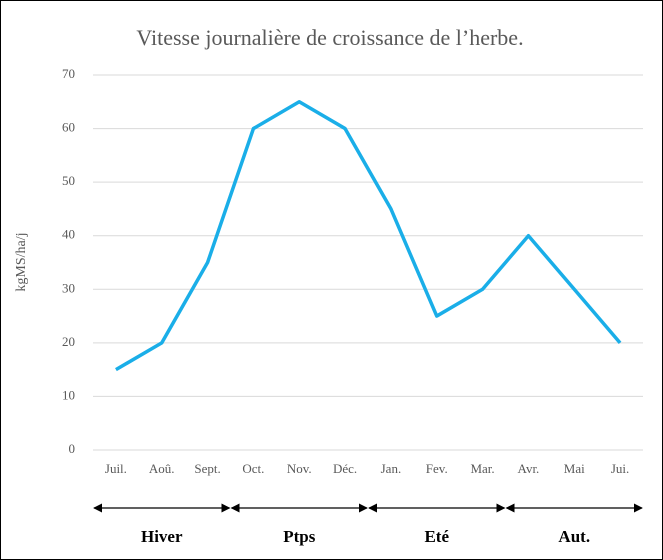 This screenshot has height=560, width=663. Describe the element at coordinates (299, 468) in the screenshot. I see `x-tick-label: Nov.` at that location.